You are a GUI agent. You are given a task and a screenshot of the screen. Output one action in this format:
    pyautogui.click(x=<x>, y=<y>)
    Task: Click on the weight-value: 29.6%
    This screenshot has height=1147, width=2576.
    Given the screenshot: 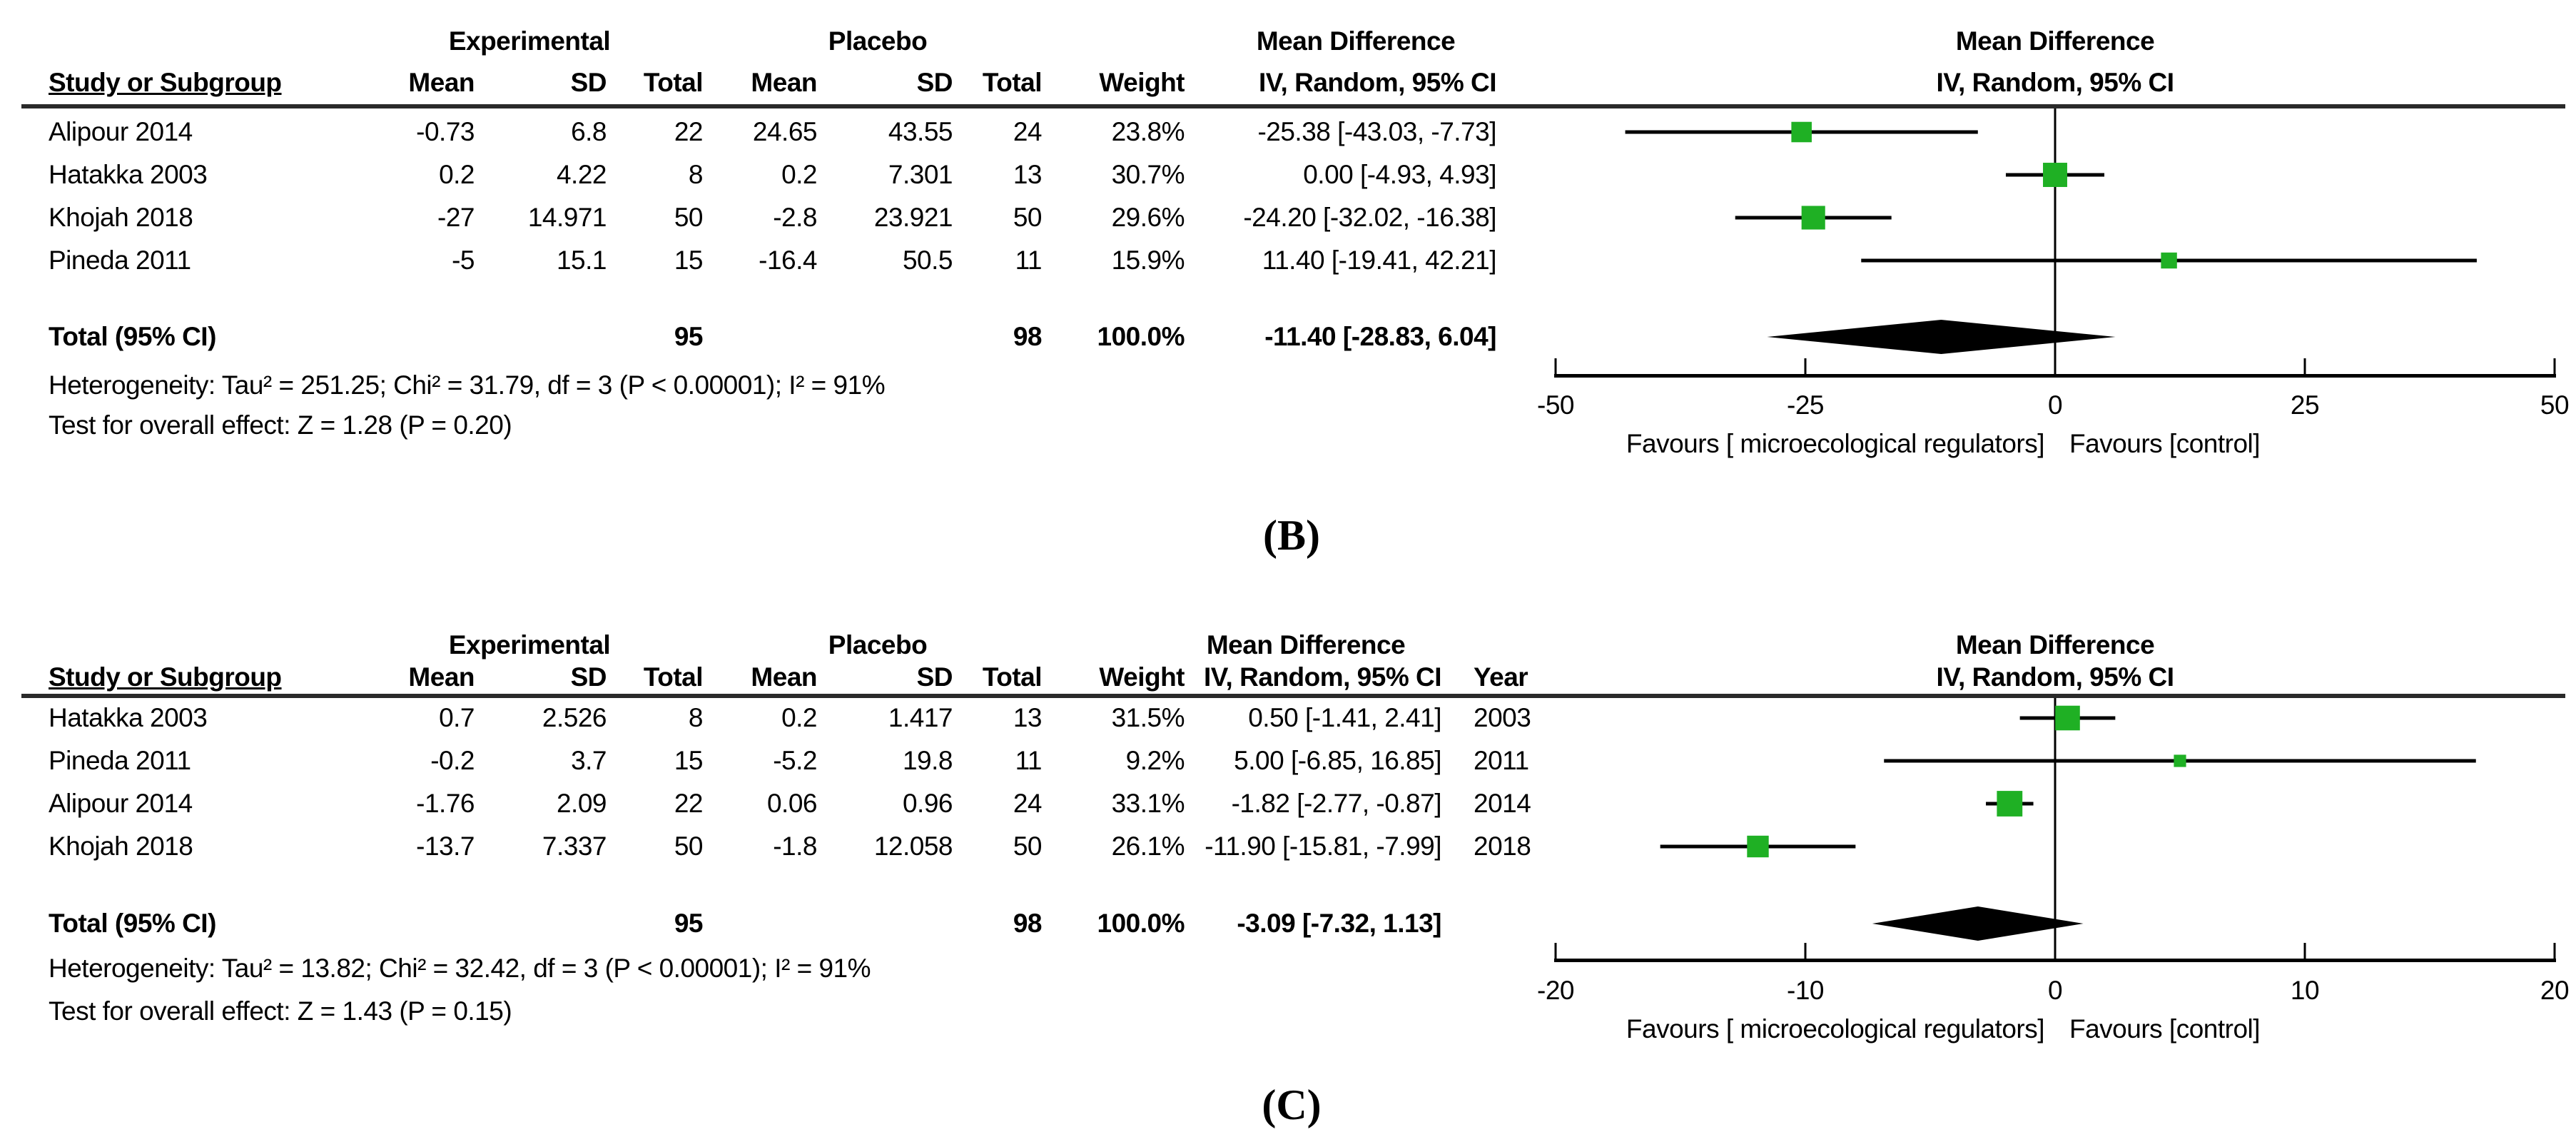 What is the action you would take?
    pyautogui.click(x=1148, y=218)
    